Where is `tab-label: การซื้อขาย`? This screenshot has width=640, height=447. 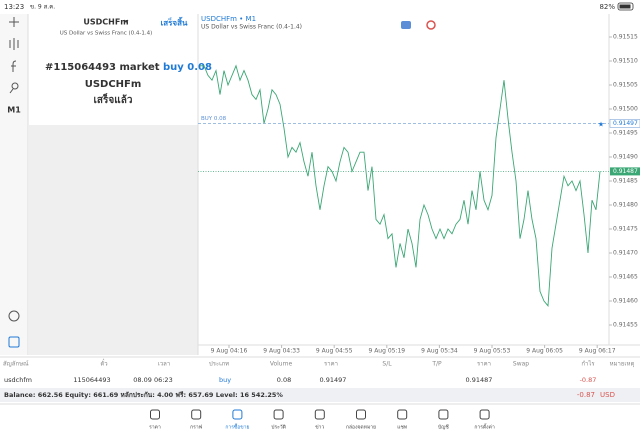
tab-label: การซื้อขาย is located at coordinates (237, 426).